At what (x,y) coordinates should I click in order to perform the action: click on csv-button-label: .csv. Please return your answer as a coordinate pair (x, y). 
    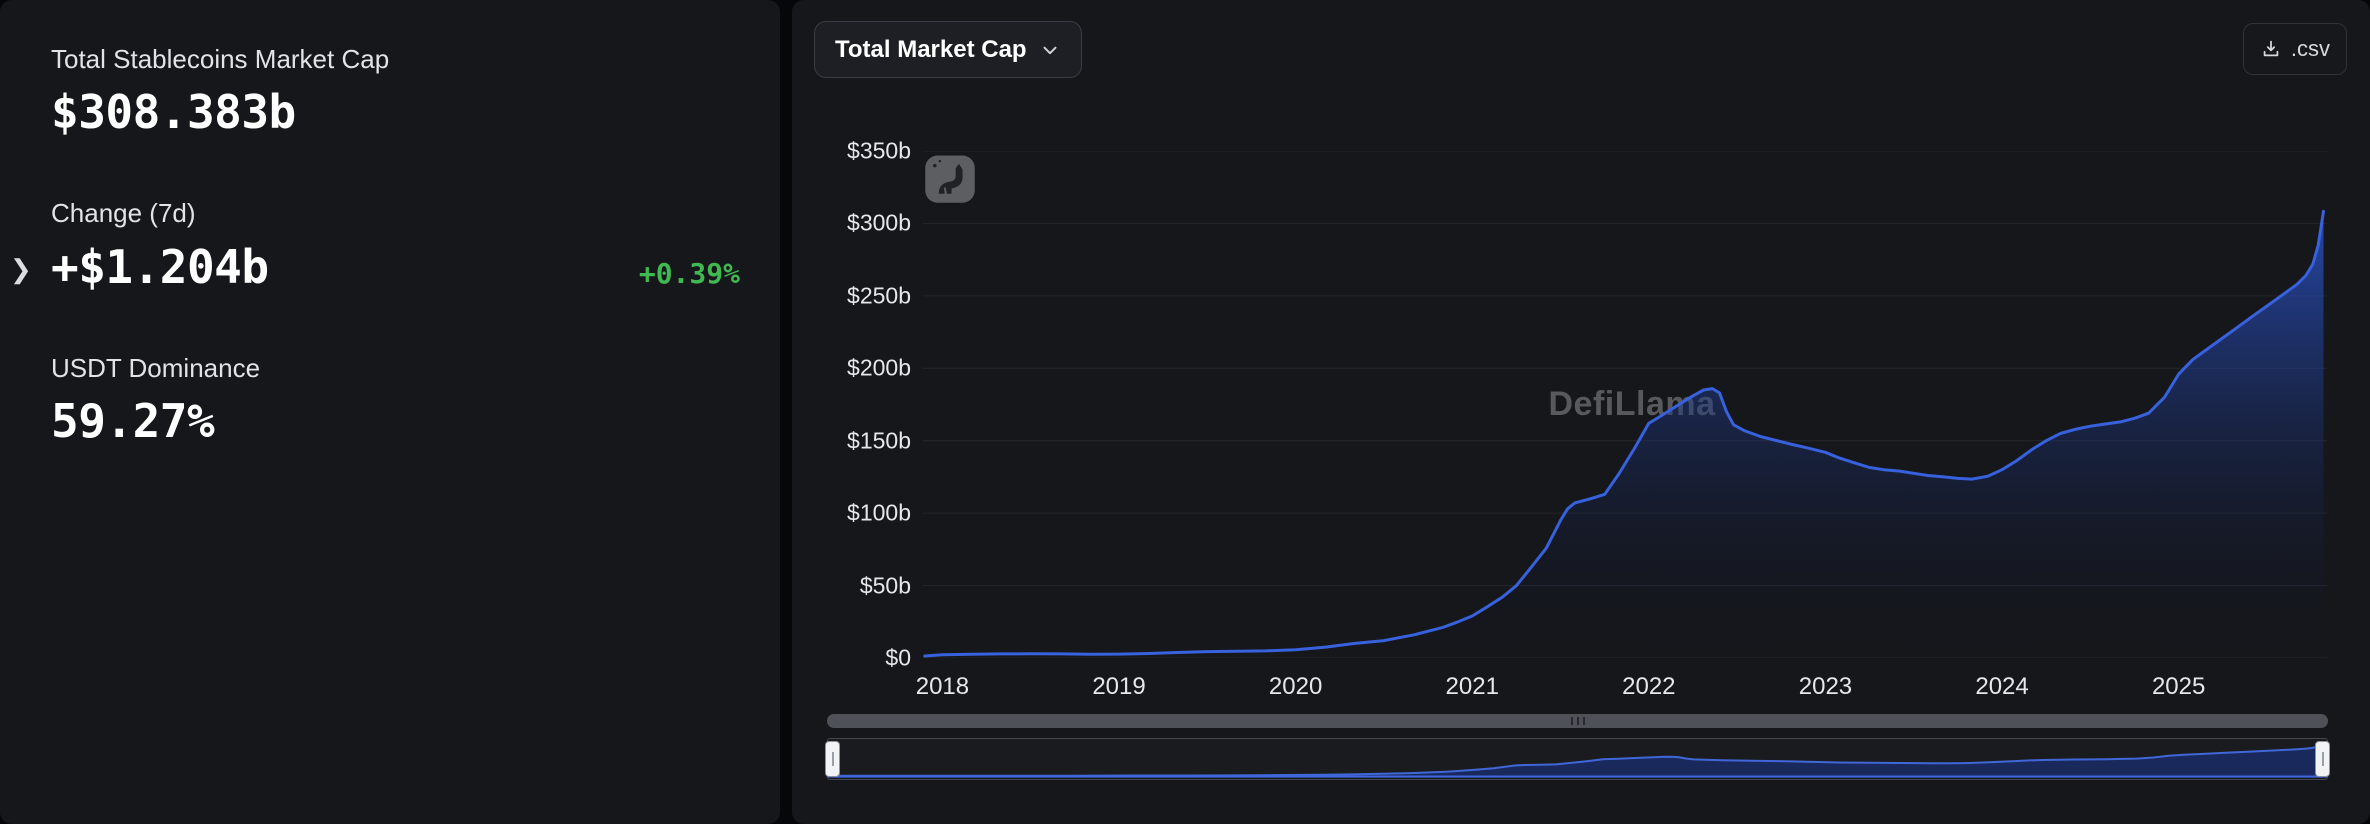
    Looking at the image, I should click on (2310, 48).